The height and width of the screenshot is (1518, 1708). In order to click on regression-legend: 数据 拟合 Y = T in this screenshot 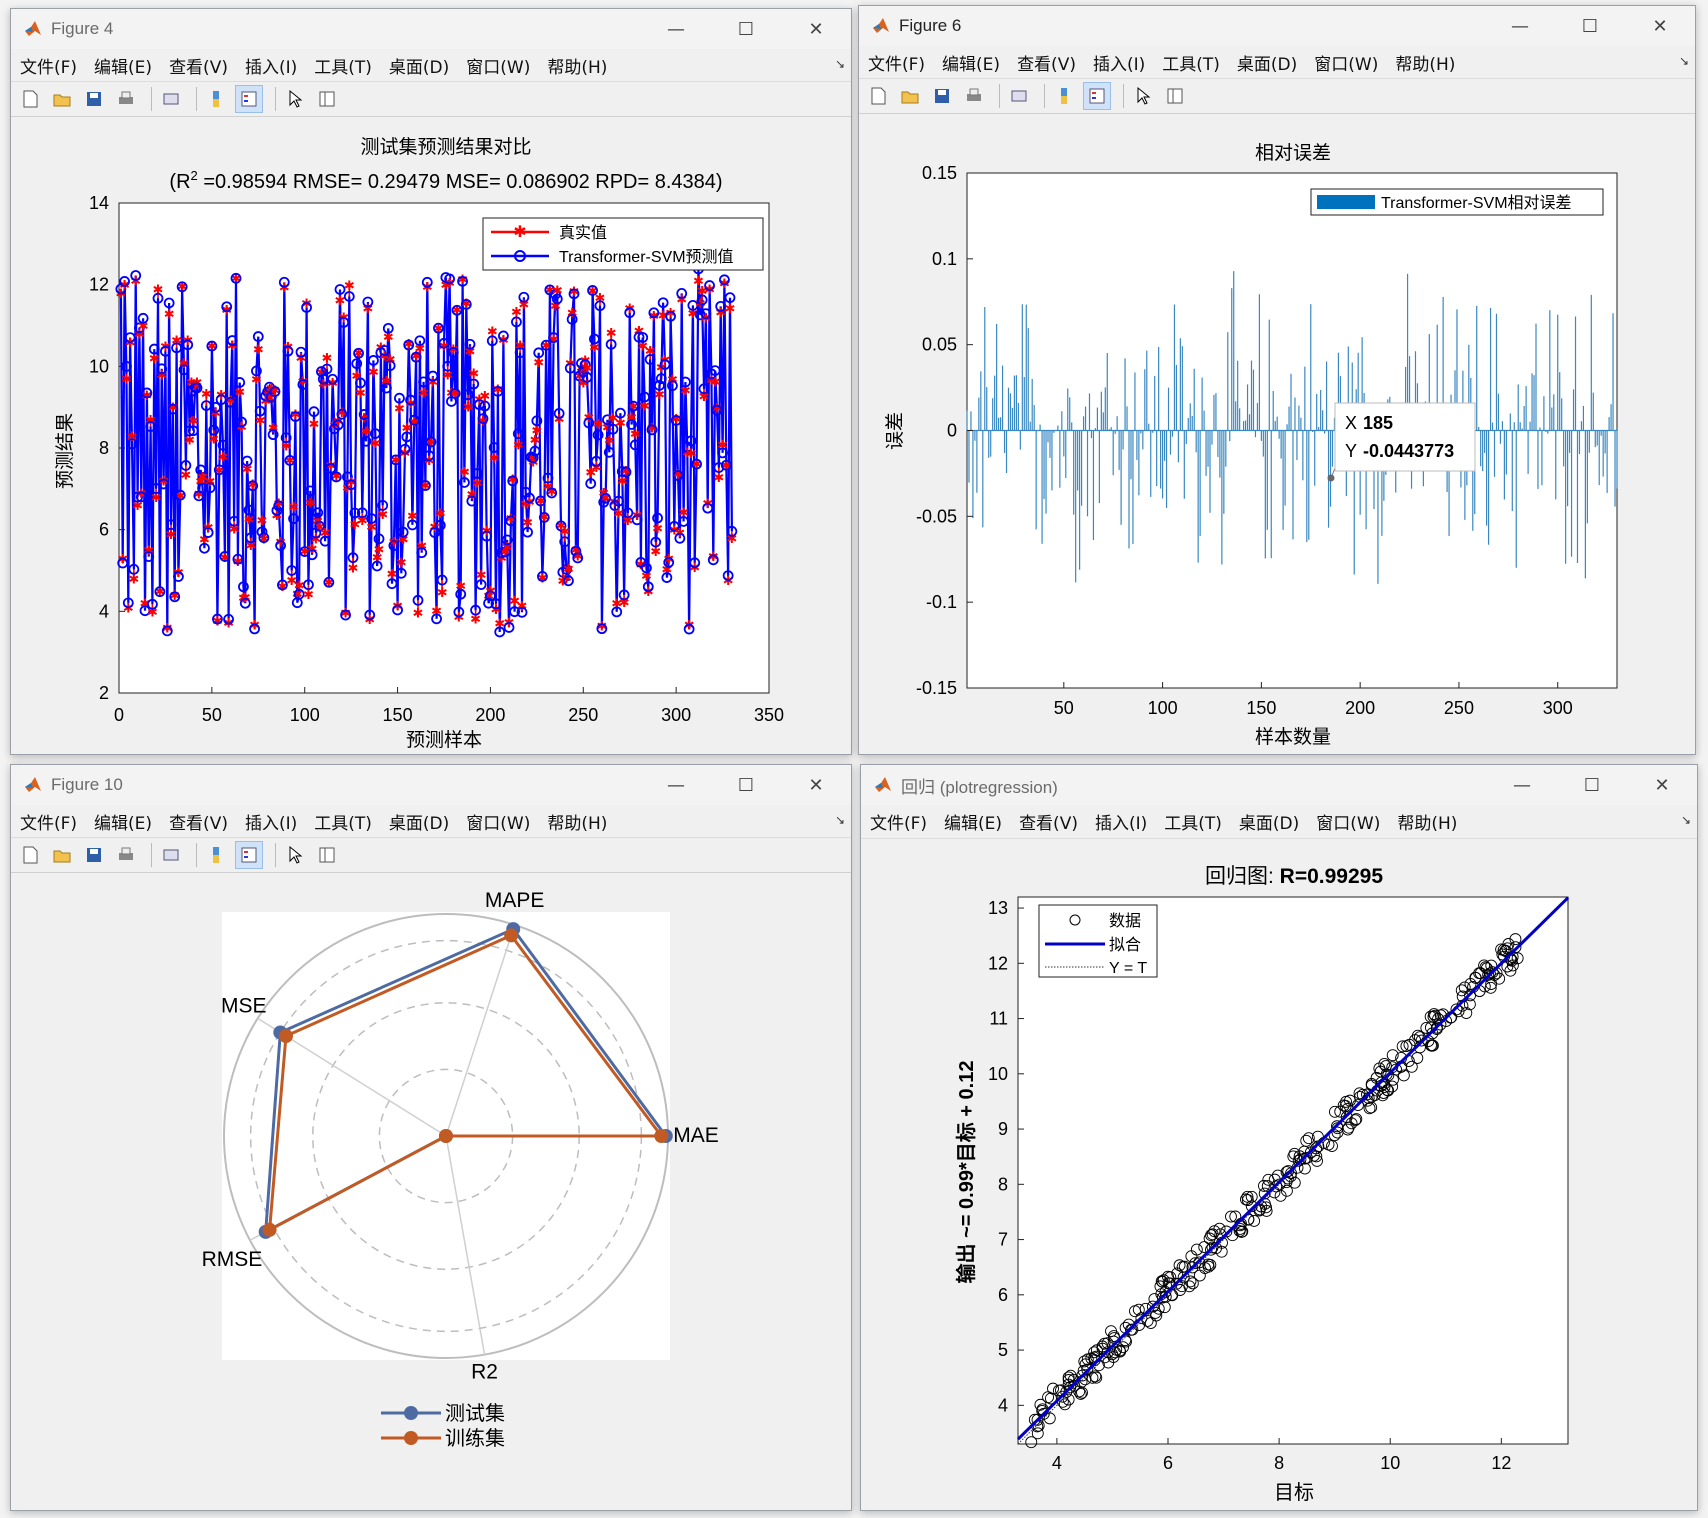, I will do `click(1098, 941)`.